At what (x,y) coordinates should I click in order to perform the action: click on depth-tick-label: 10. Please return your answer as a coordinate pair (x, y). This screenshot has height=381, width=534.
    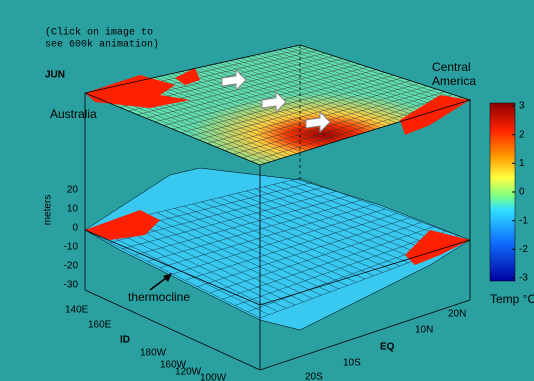
    Looking at the image, I should click on (73, 209).